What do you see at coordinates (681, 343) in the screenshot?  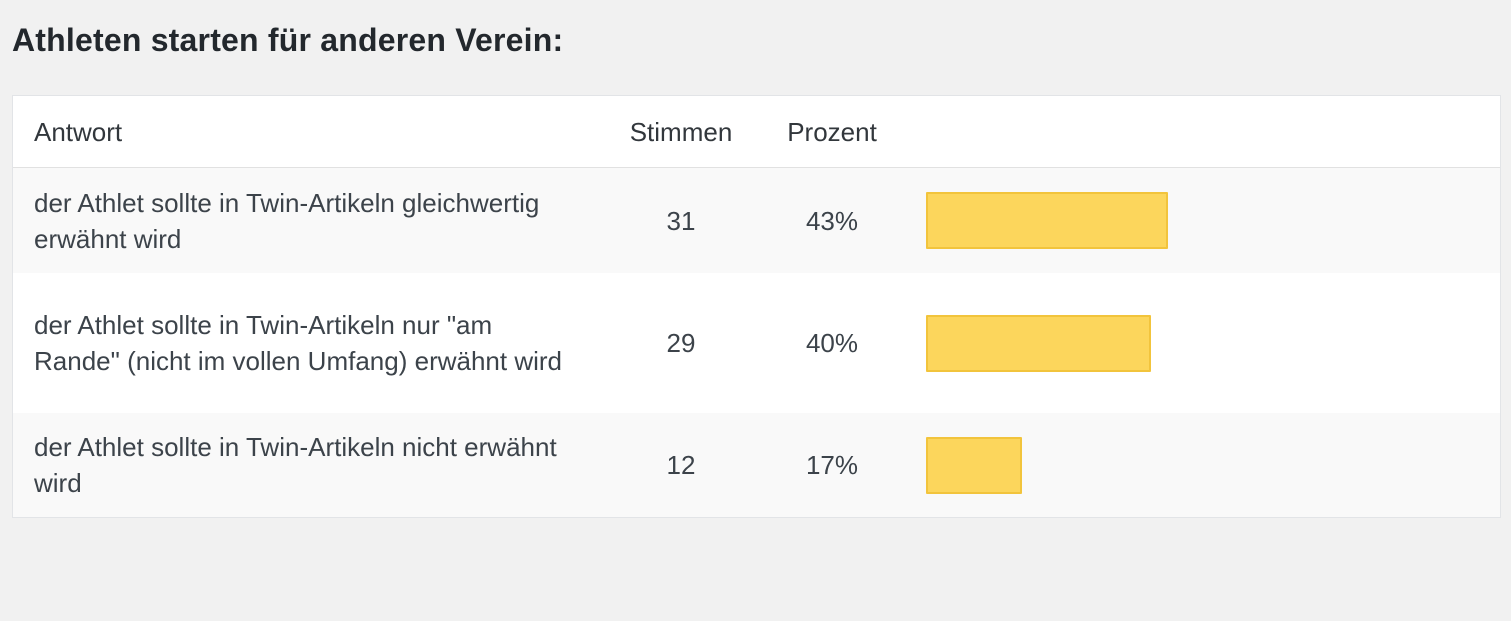 I see `vote-count: 29` at bounding box center [681, 343].